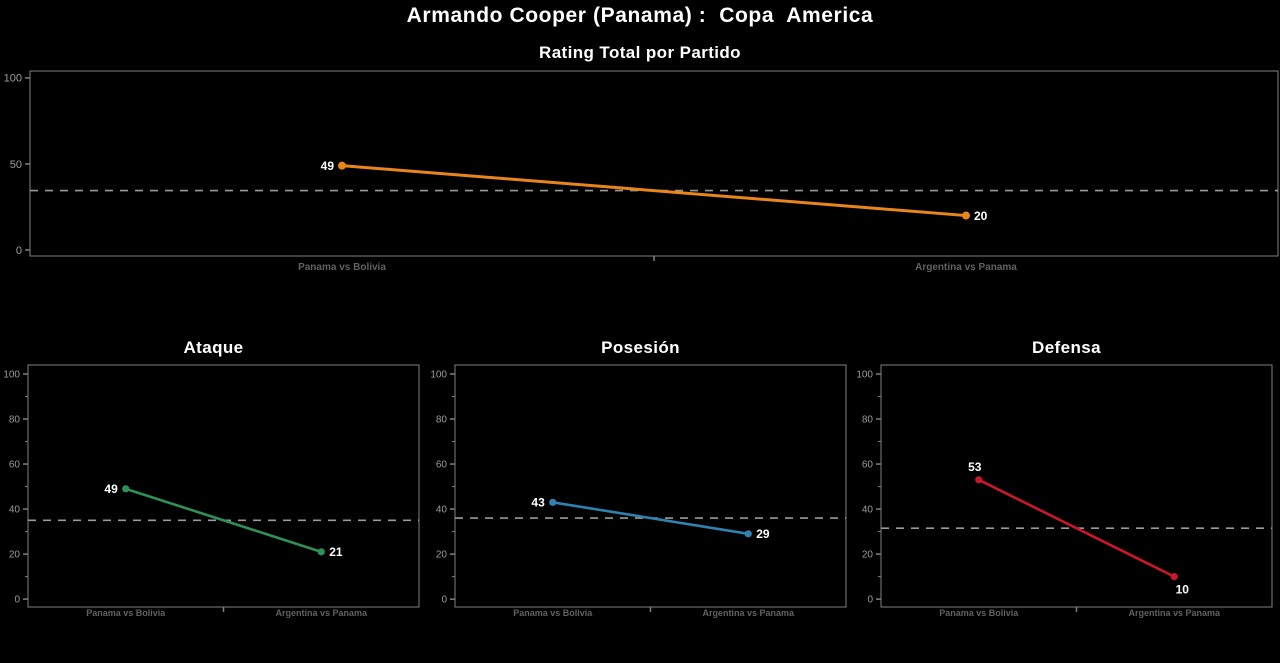 The height and width of the screenshot is (663, 1280). What do you see at coordinates (16, 165) in the screenshot?
I see `y-tick-label: 50` at bounding box center [16, 165].